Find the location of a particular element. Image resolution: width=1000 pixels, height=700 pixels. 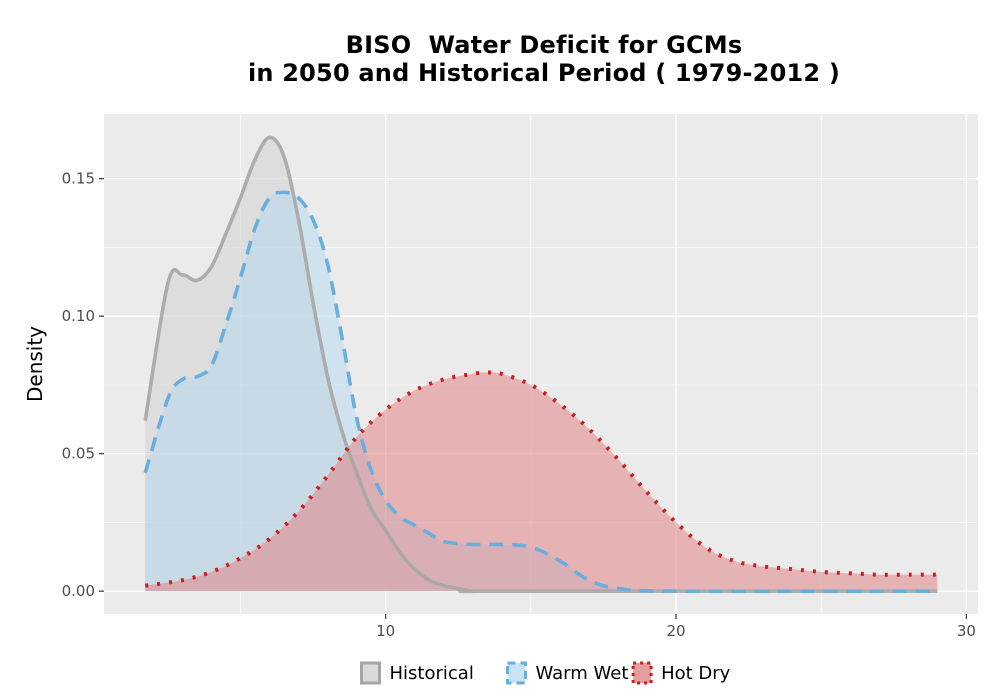

legend-label-historical: Historical is located at coordinates (432, 673).